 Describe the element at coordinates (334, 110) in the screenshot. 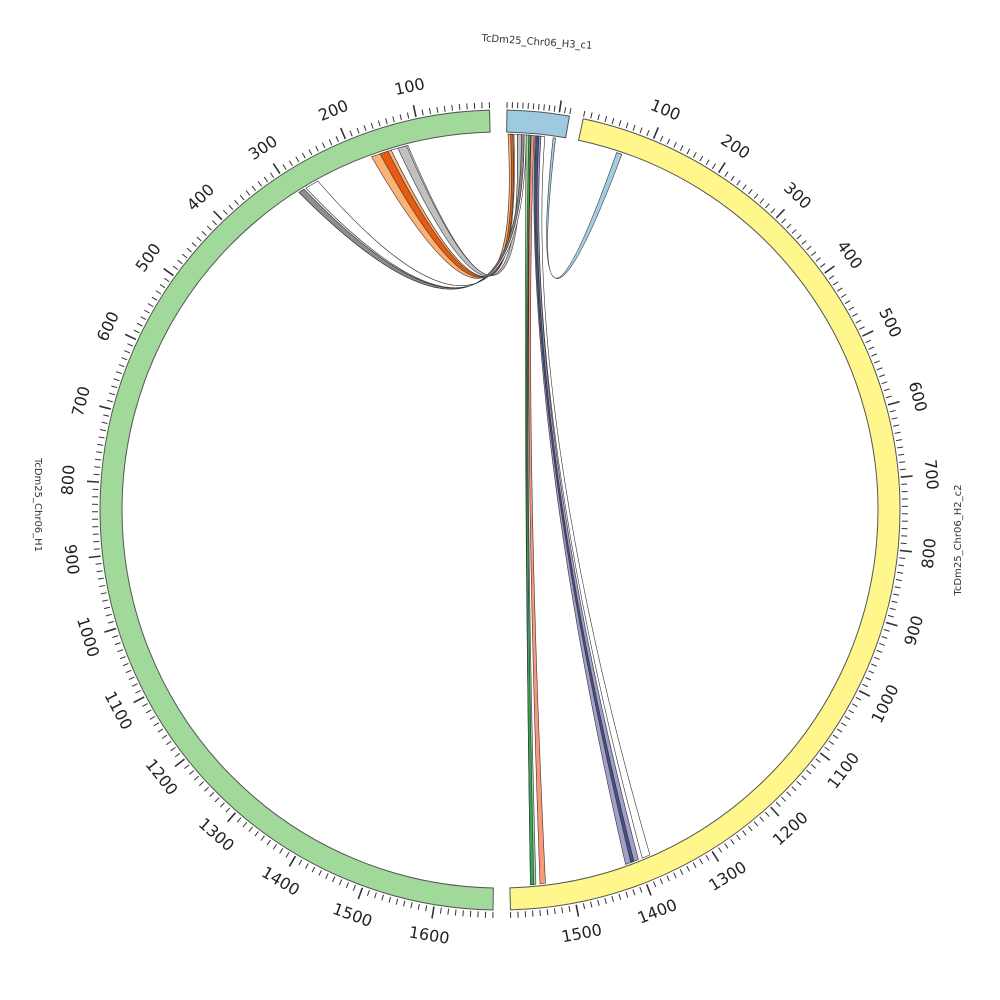

I see `tick-label: 200` at that location.